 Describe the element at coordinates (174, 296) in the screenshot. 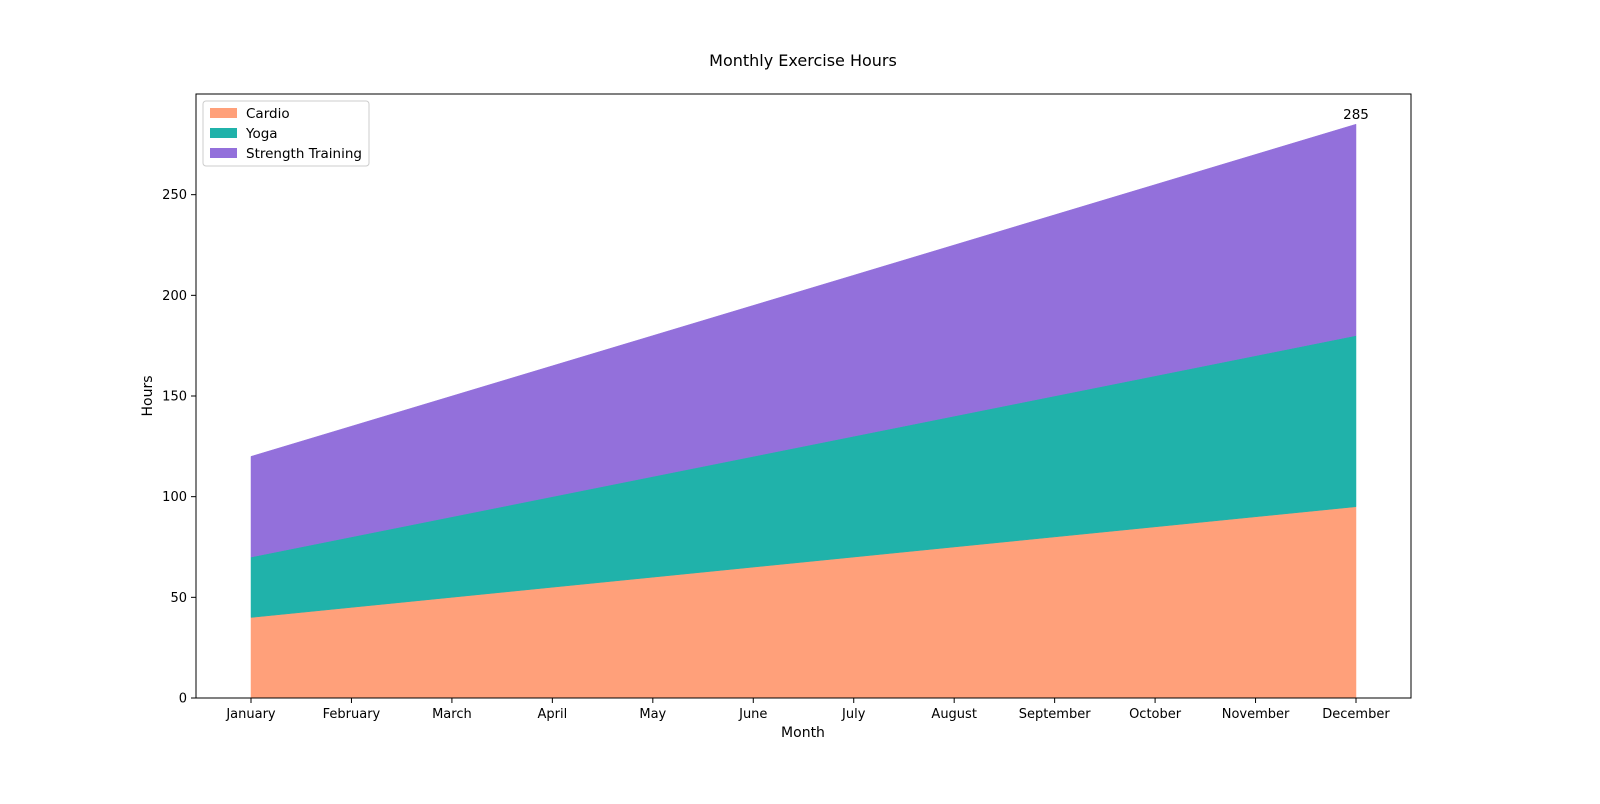

I see `y-tick-label: 200` at that location.